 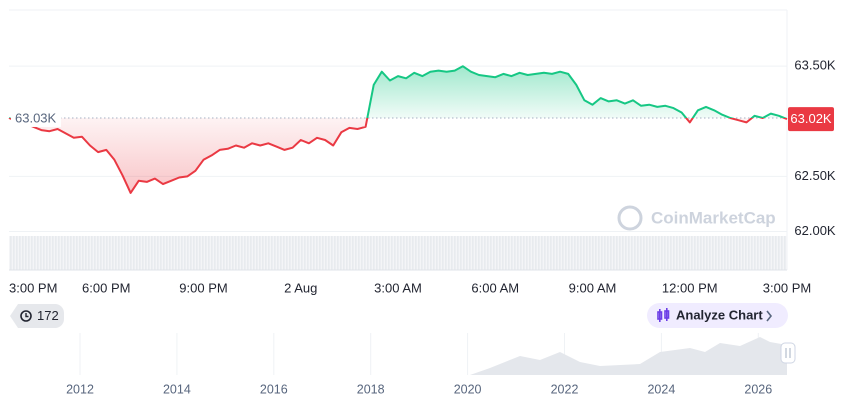 What do you see at coordinates (203, 287) in the screenshot?
I see `x-tick-label: 9:00 PM` at bounding box center [203, 287].